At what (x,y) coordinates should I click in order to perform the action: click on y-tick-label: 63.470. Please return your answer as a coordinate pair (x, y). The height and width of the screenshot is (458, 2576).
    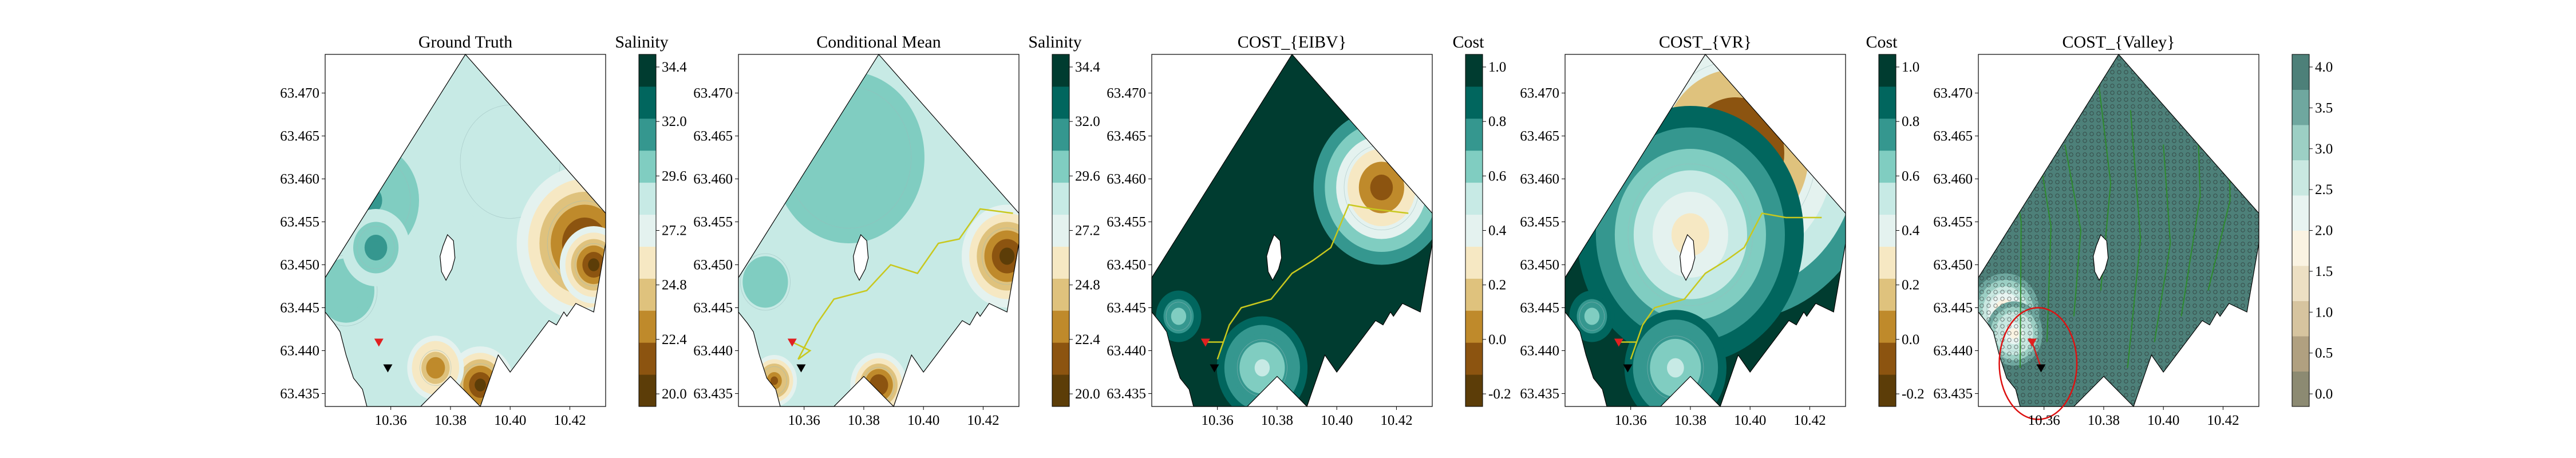
    Looking at the image, I should click on (1539, 93).